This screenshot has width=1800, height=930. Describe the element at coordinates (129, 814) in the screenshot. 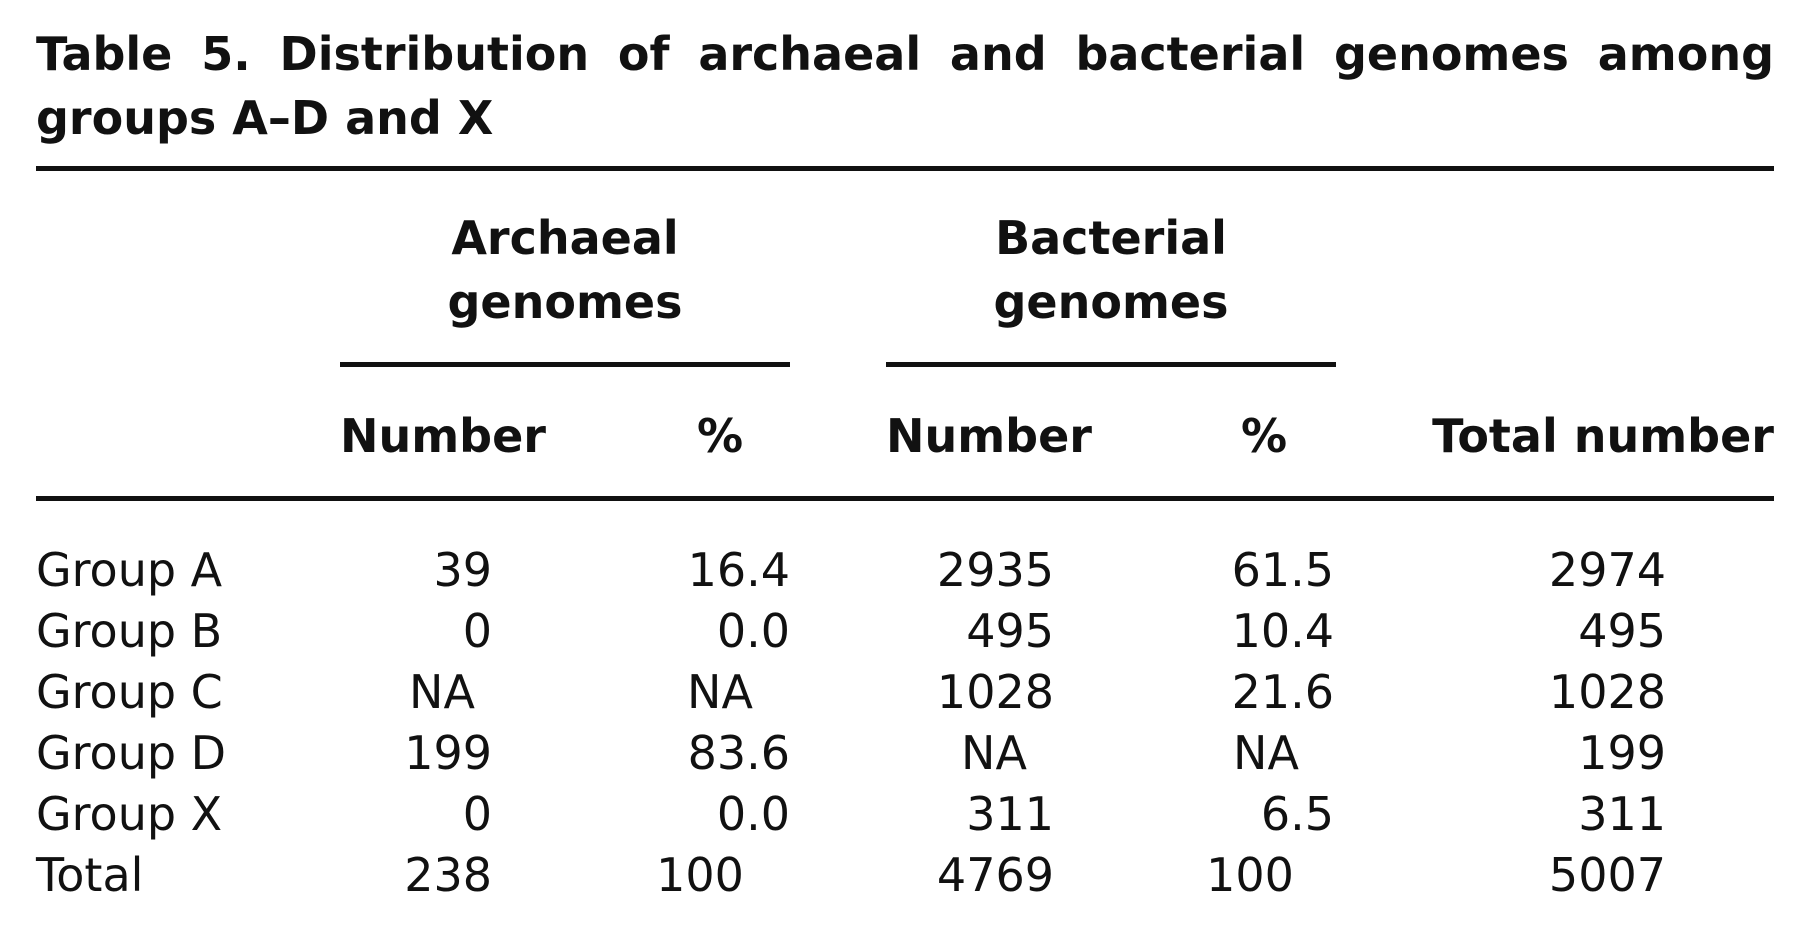

I see `row-label: Group X` at that location.